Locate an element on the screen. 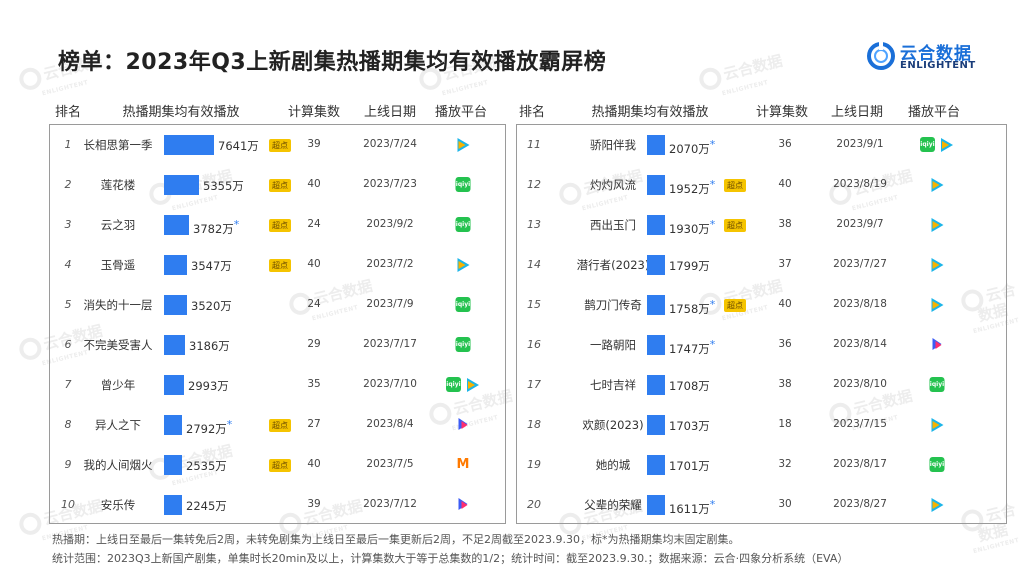  drama-name: 我的人间烟火 is located at coordinates (118, 465).